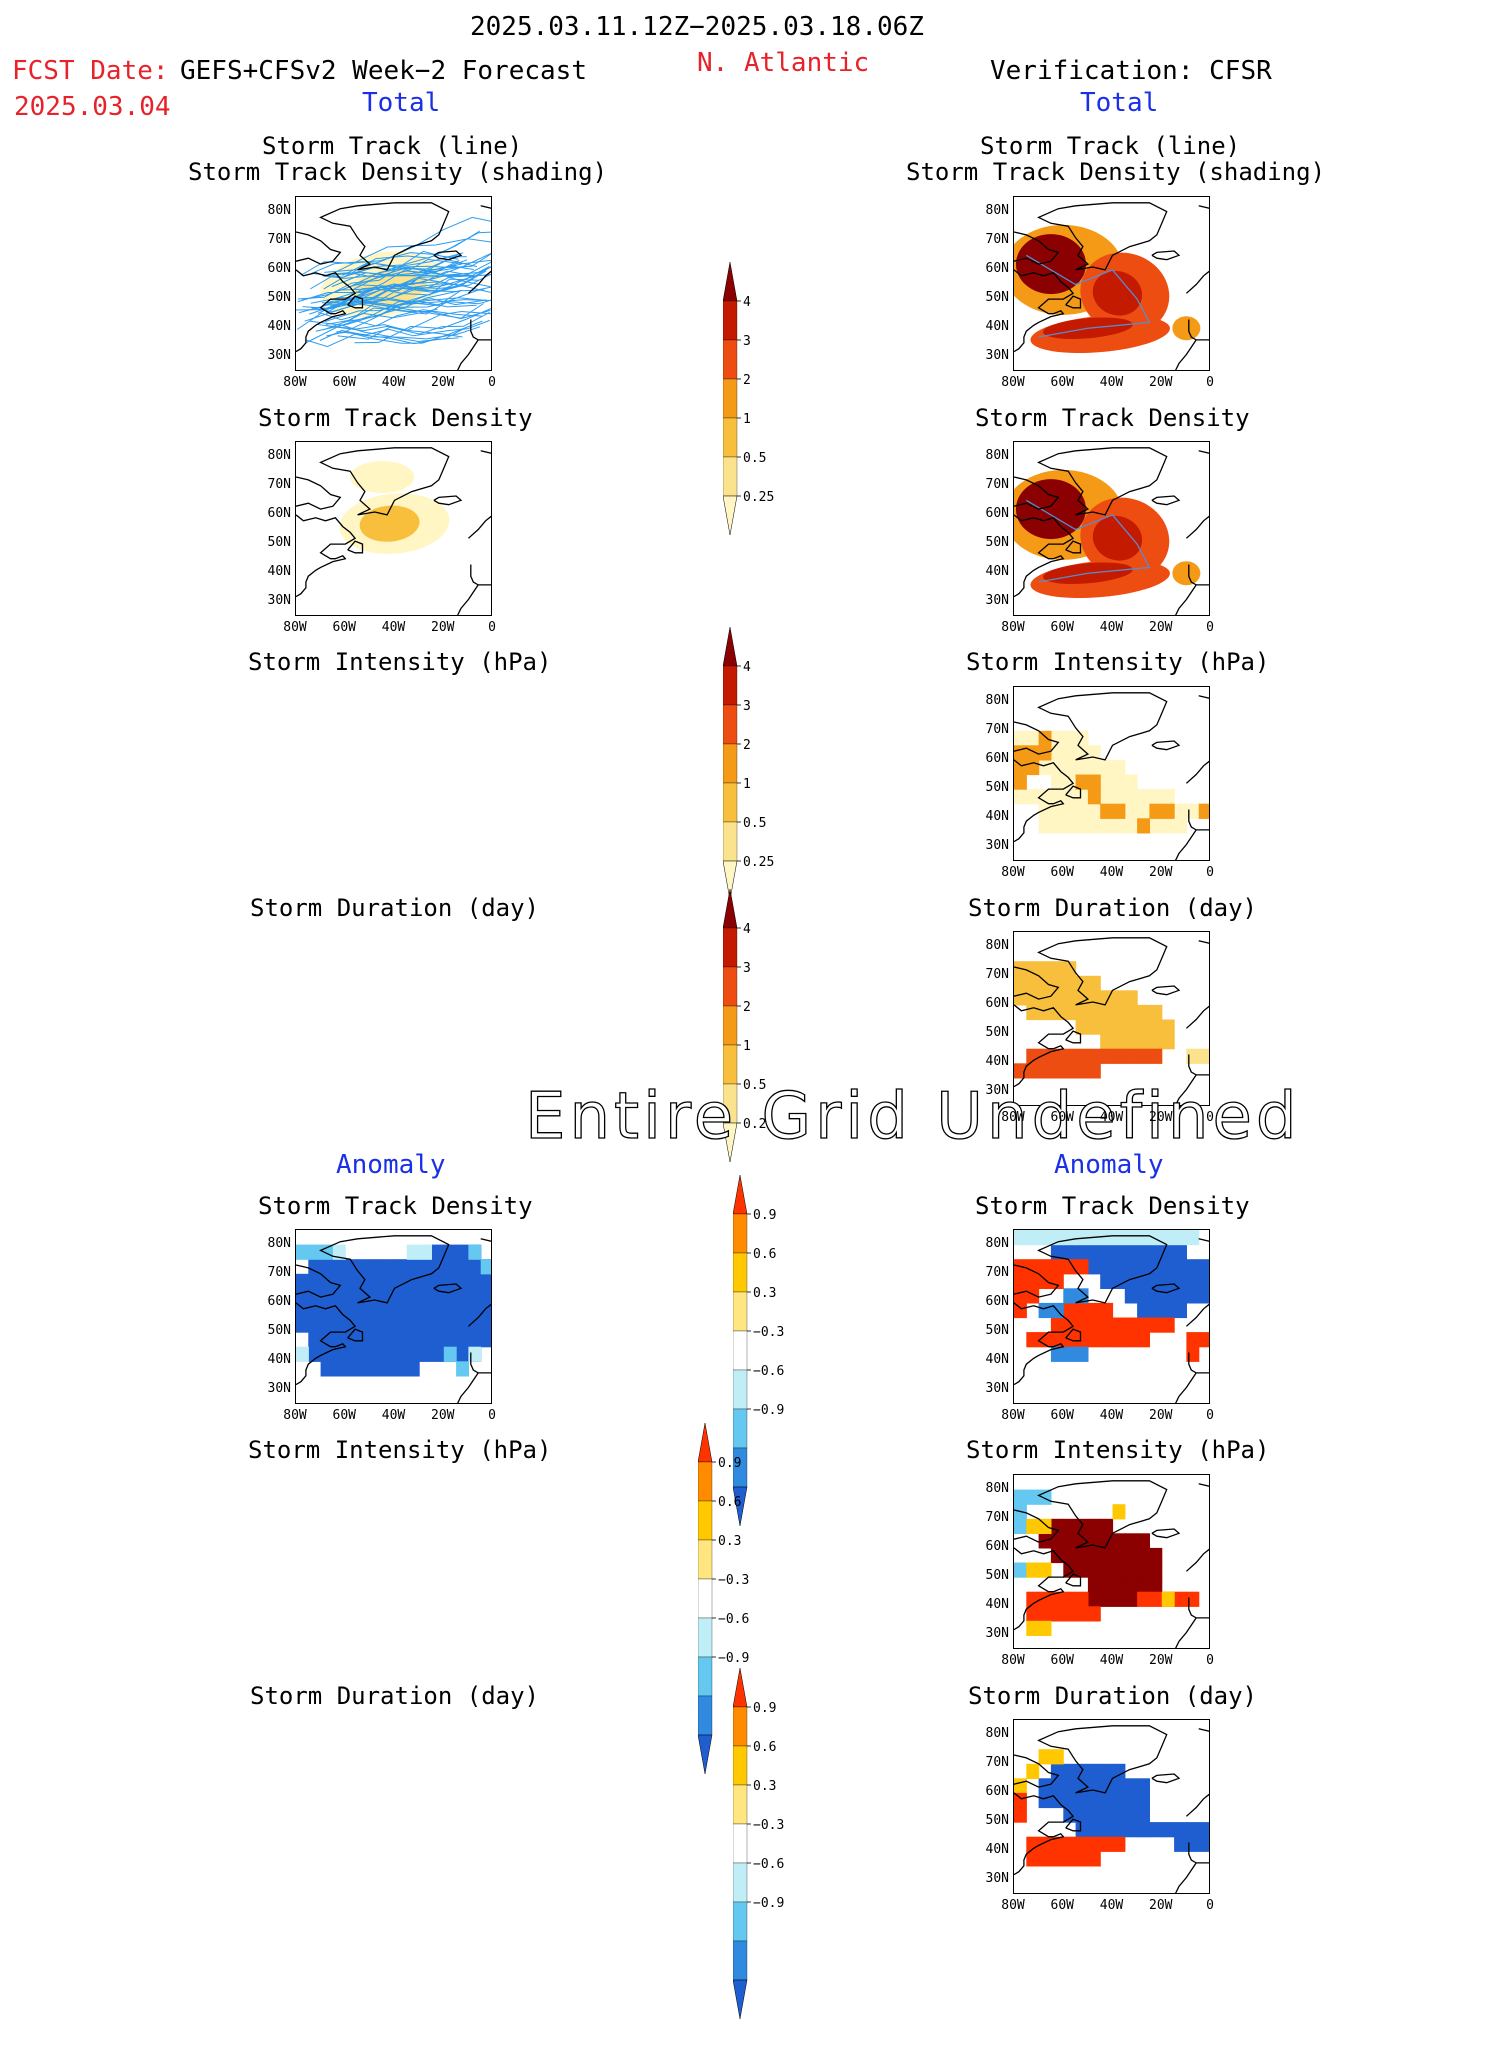 The image size is (1487, 2063). I want to click on anomaly-label-left: Anomaly, so click(391, 1165).